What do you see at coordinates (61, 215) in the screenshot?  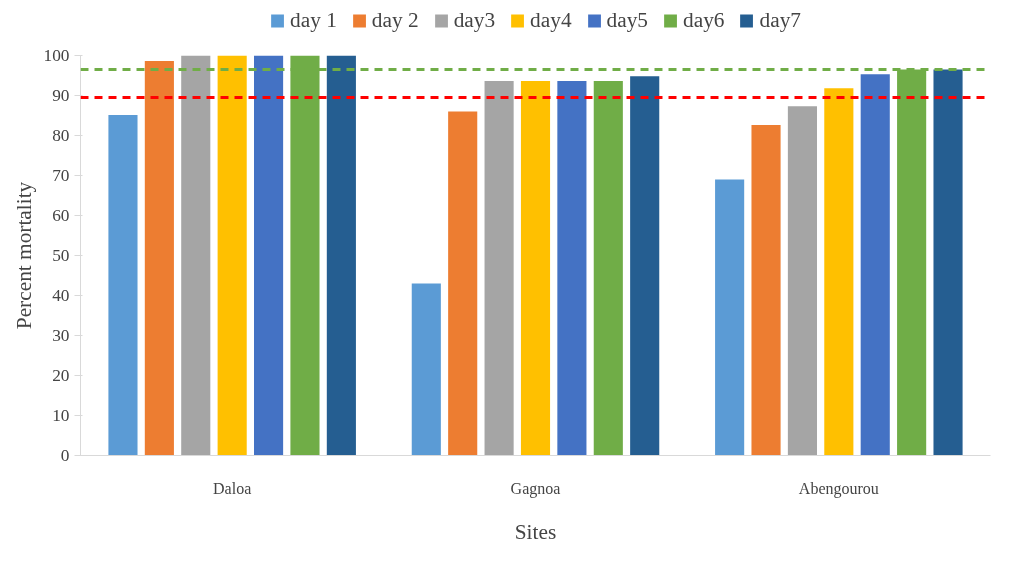 I see `y-tick-label: 60` at bounding box center [61, 215].